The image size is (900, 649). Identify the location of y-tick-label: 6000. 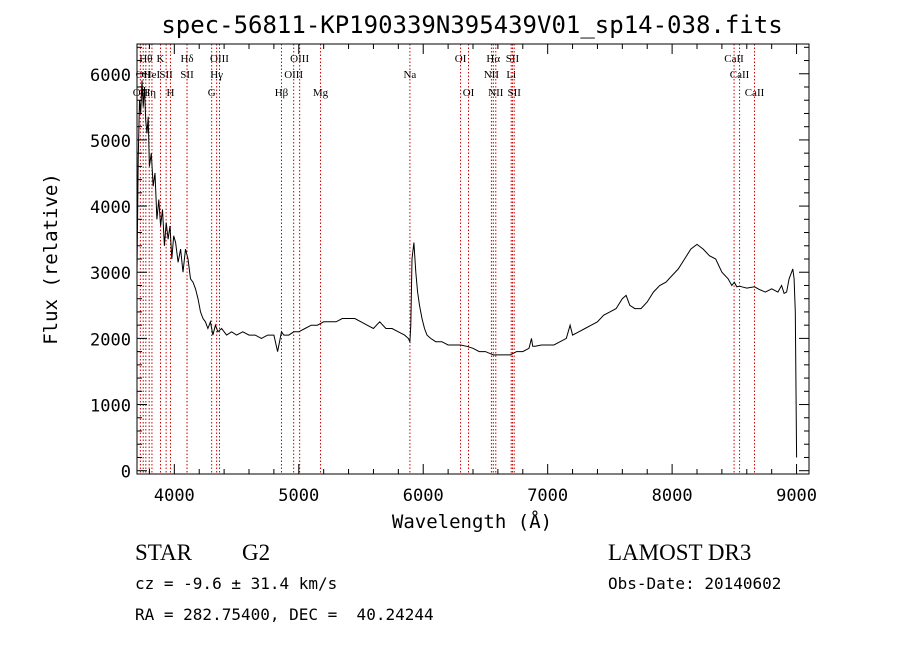
(110, 76).